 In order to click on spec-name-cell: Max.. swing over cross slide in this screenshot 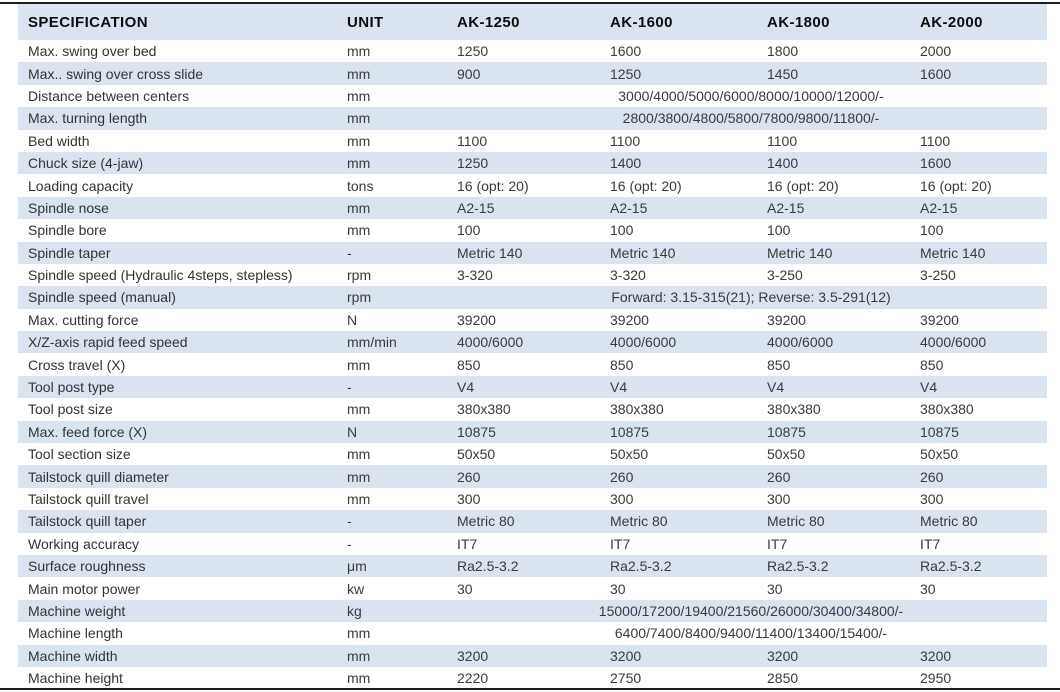, I will do `click(181, 73)`.